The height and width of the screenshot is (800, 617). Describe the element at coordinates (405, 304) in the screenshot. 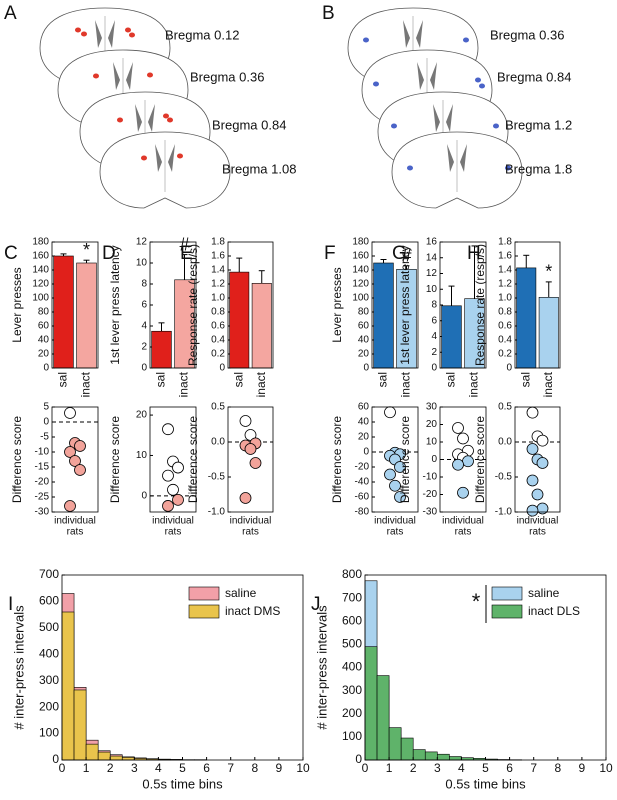

I see `y-axis-label: 1st lever press latency` at that location.